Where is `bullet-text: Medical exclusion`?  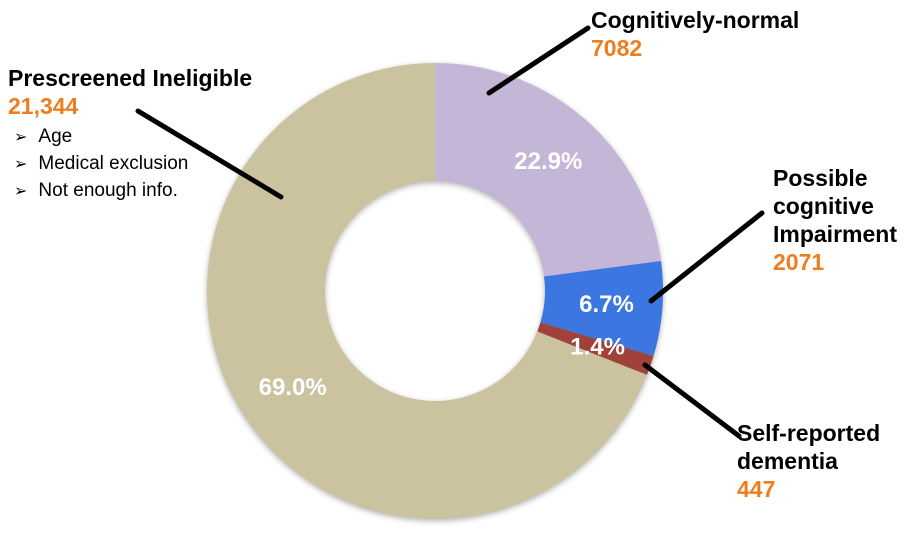 bullet-text: Medical exclusion is located at coordinates (113, 163).